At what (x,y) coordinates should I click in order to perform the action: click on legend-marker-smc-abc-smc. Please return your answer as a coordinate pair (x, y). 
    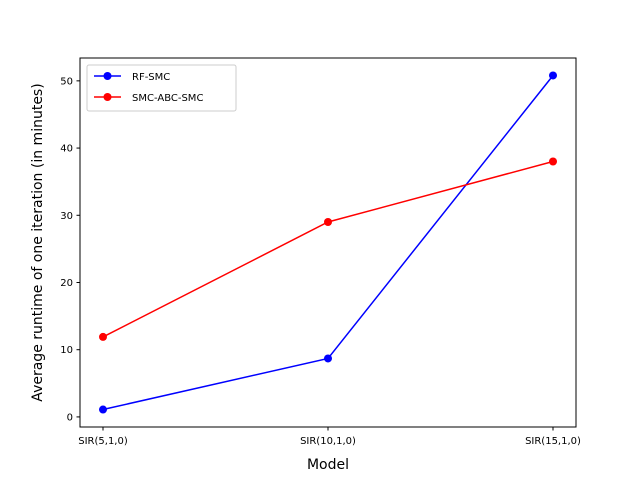
    Looking at the image, I should click on (107, 97).